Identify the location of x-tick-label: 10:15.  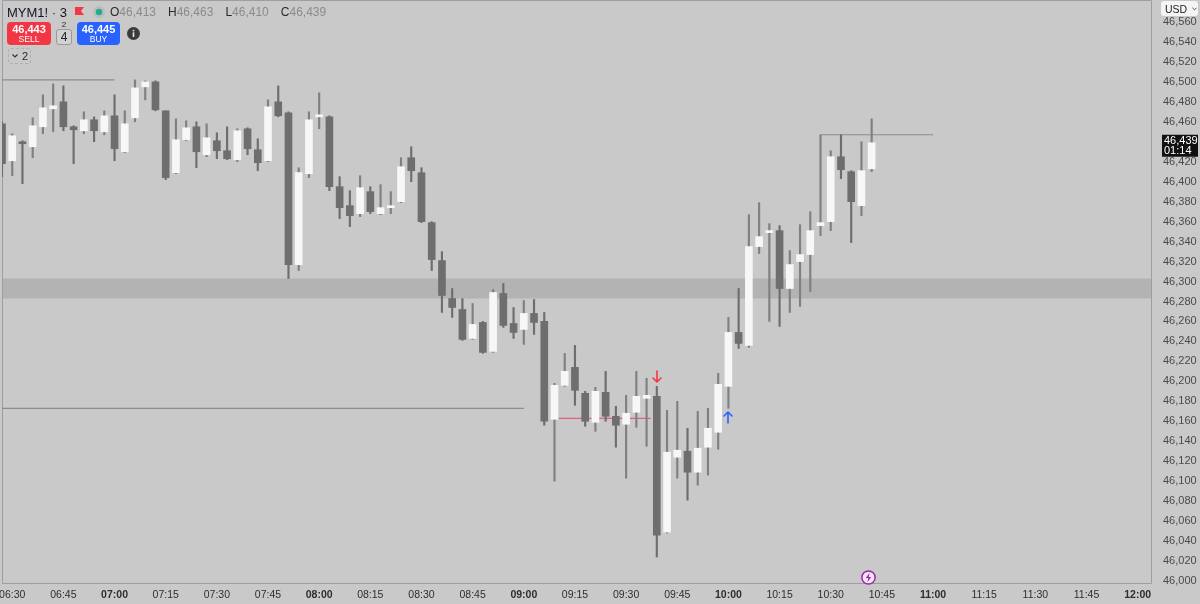
(779, 594).